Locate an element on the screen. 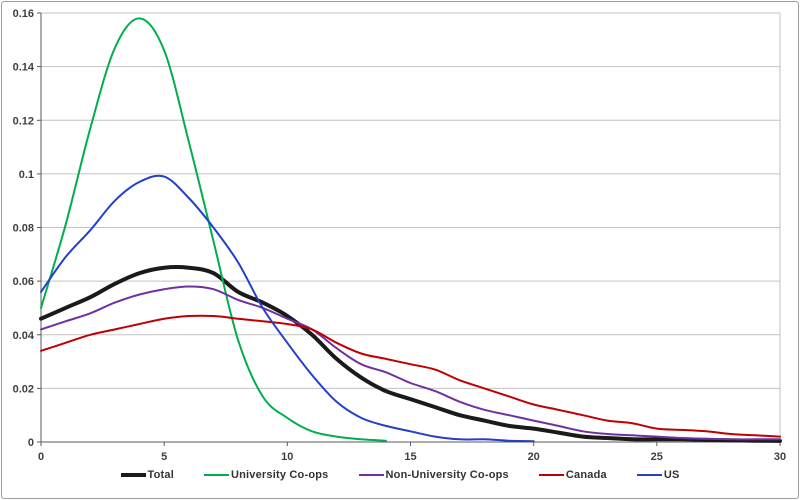 The height and width of the screenshot is (500, 800). x-tick-label: 0 is located at coordinates (41, 457).